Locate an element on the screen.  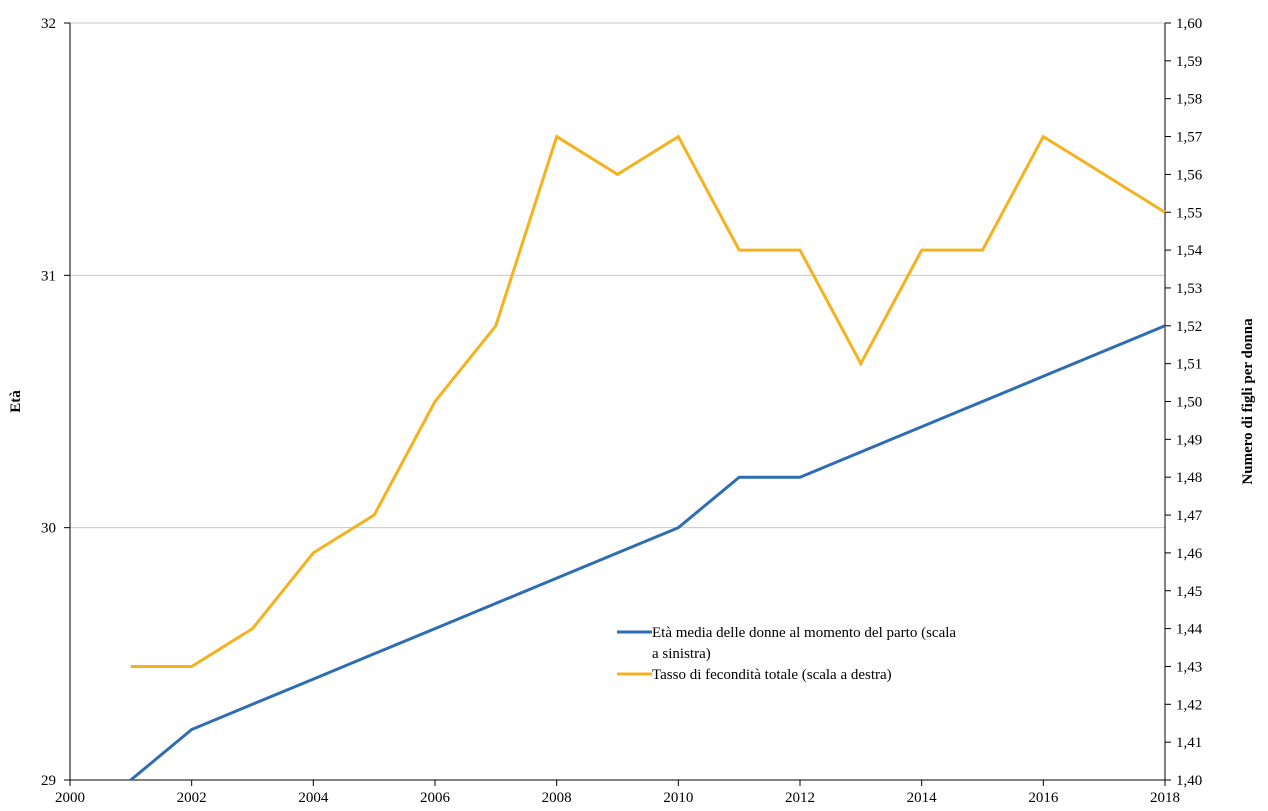
right-y-tick-label: 1,58 is located at coordinates (1189, 100).